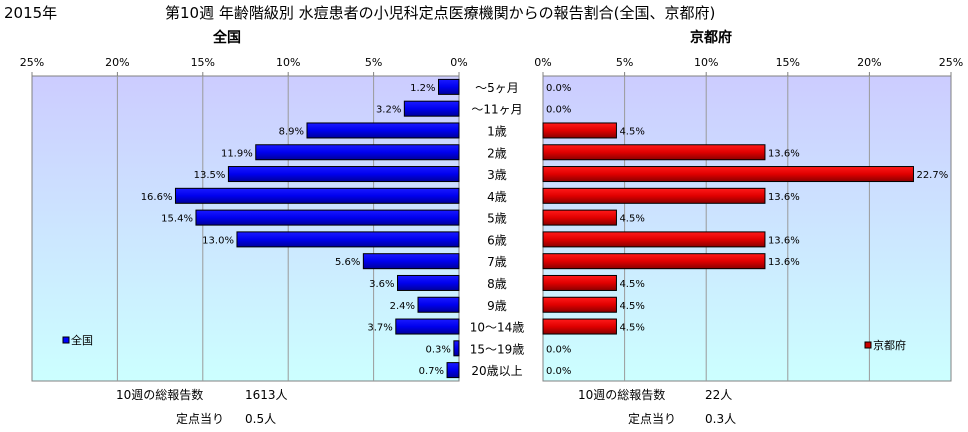  Describe the element at coordinates (237, 153) in the screenshot. I see `national-value-label: 11.9%` at that location.